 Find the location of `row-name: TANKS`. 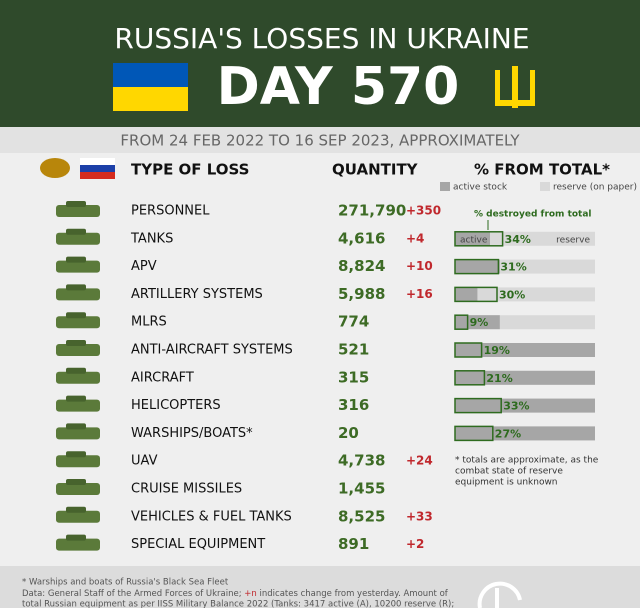

row-name: TANKS is located at coordinates (151, 238).